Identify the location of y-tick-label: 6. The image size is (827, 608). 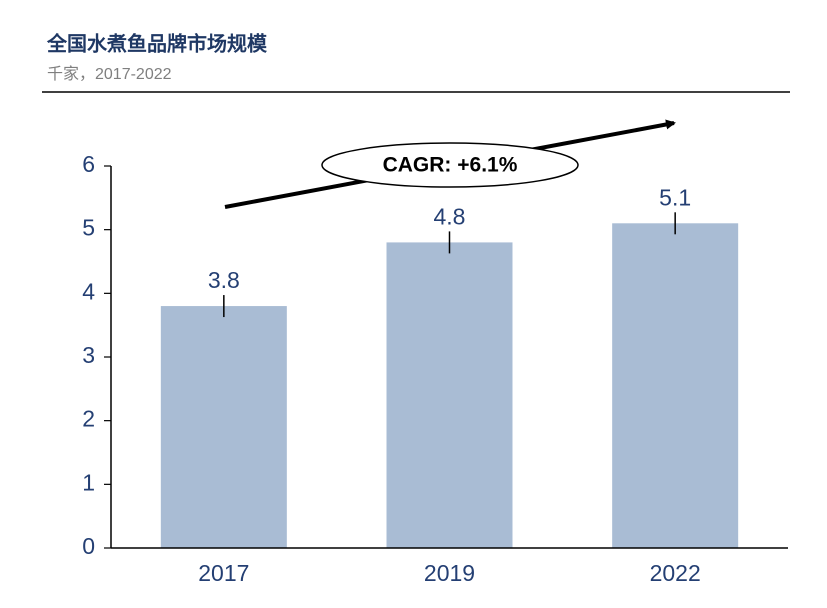
(88, 164).